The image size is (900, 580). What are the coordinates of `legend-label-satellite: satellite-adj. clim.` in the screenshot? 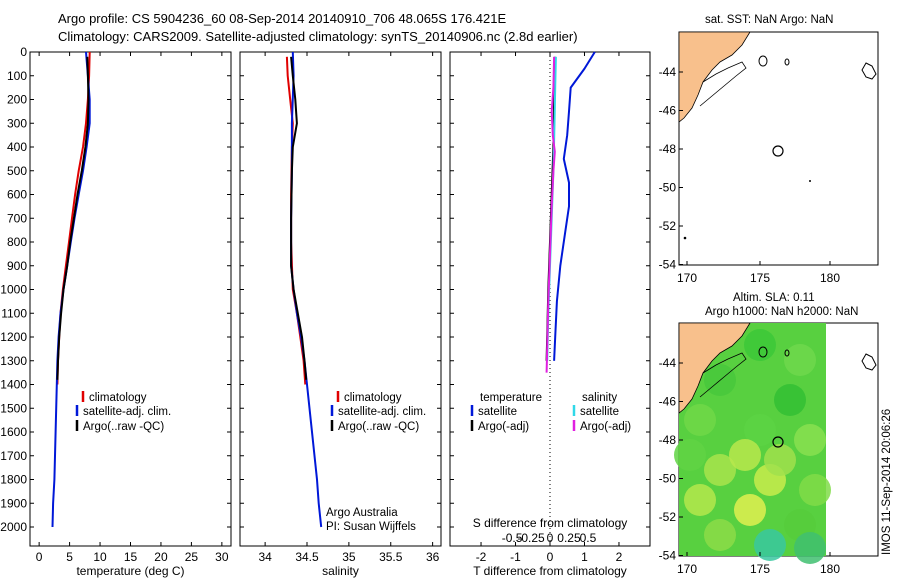 It's located at (127, 412).